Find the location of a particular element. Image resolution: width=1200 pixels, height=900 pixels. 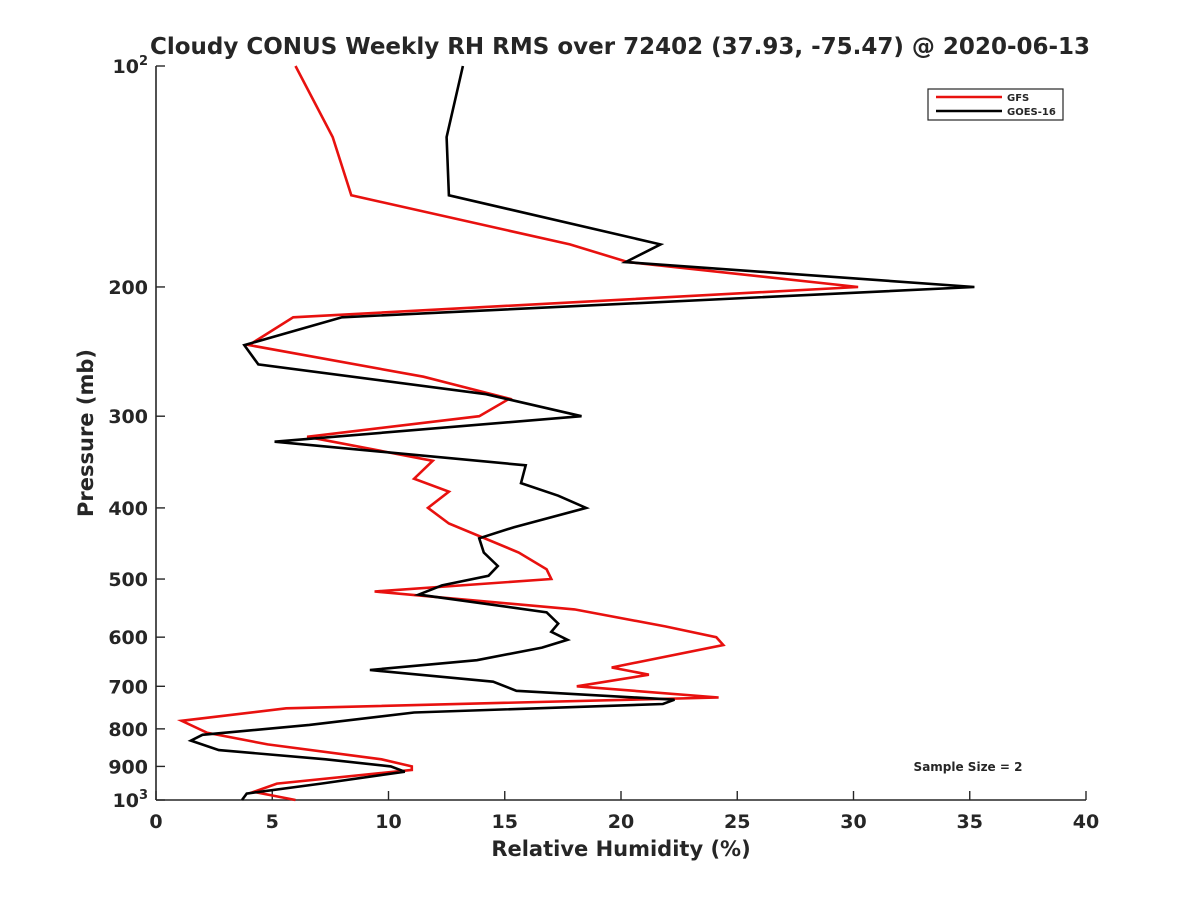

y-tick-label: 300 is located at coordinates (128, 417).